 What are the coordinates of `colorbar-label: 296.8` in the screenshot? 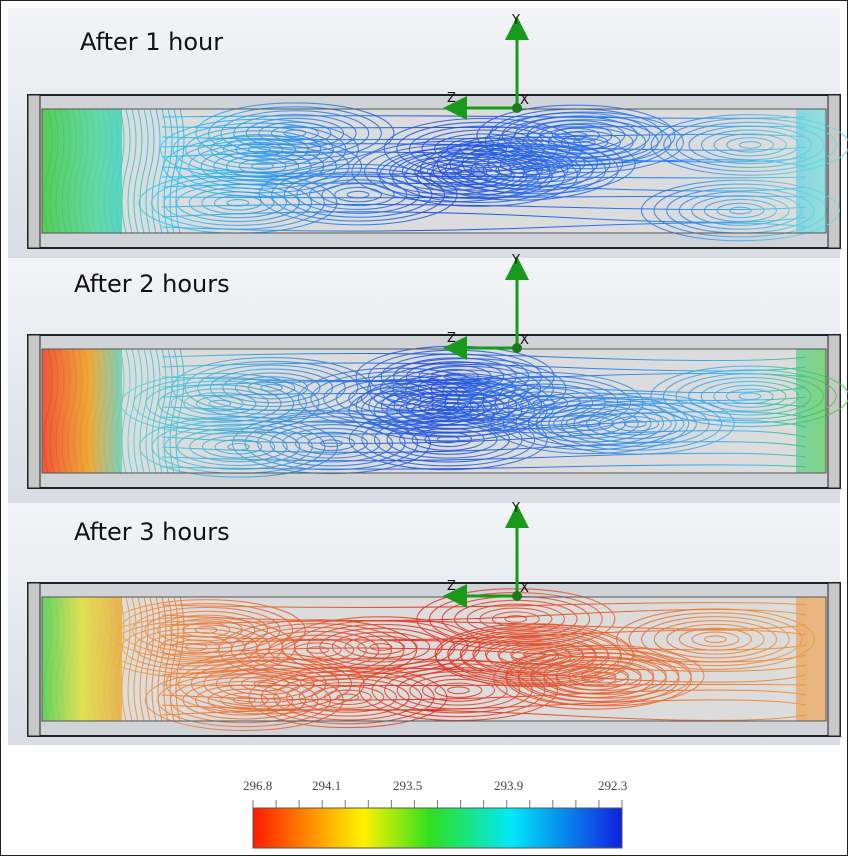 It's located at (257, 785).